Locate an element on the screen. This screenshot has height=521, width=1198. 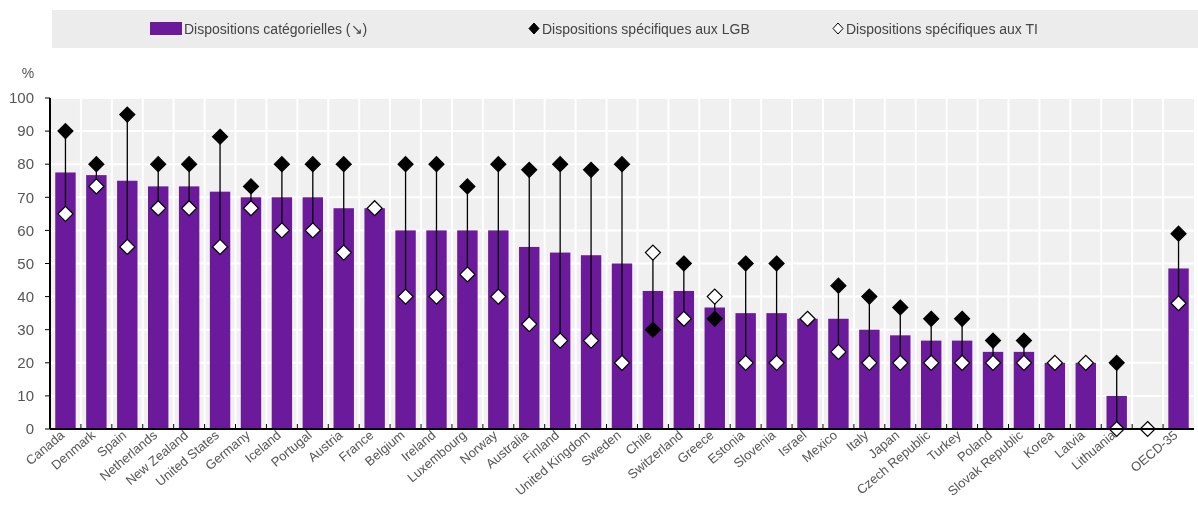
y-tick-label: 90 is located at coordinates (25, 131).